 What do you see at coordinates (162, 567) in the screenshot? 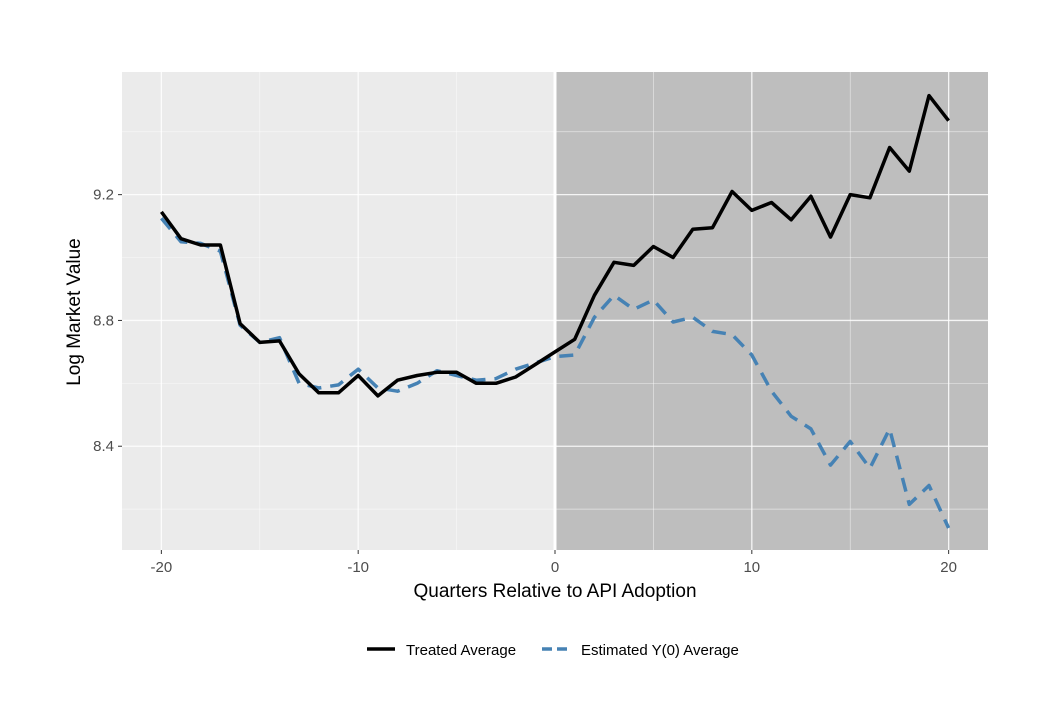
I see `x-tick-label: -20` at bounding box center [162, 567].